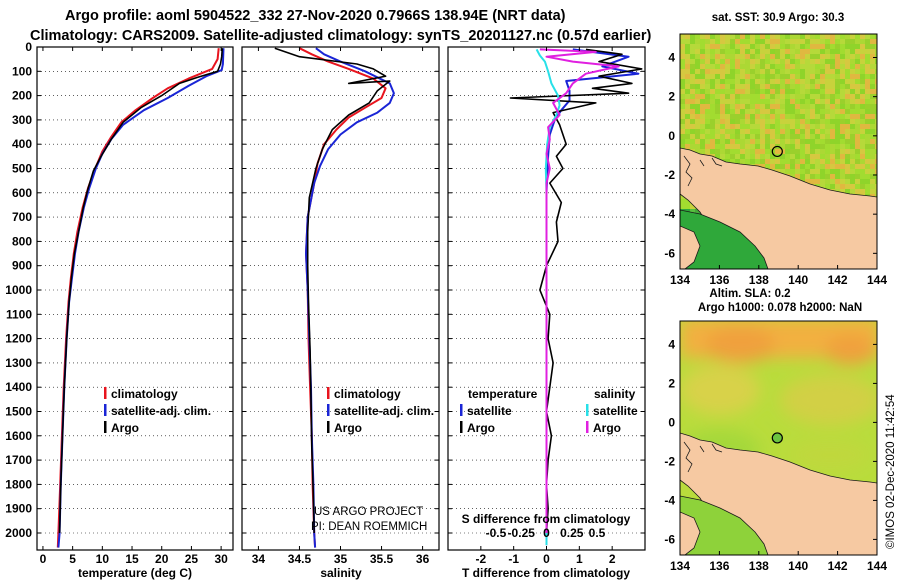 The height and width of the screenshot is (580, 900). What do you see at coordinates (780, 308) in the screenshot?
I see `sla-map-subtitle: Argo h1000: 0.078 h2000: NaN` at bounding box center [780, 308].